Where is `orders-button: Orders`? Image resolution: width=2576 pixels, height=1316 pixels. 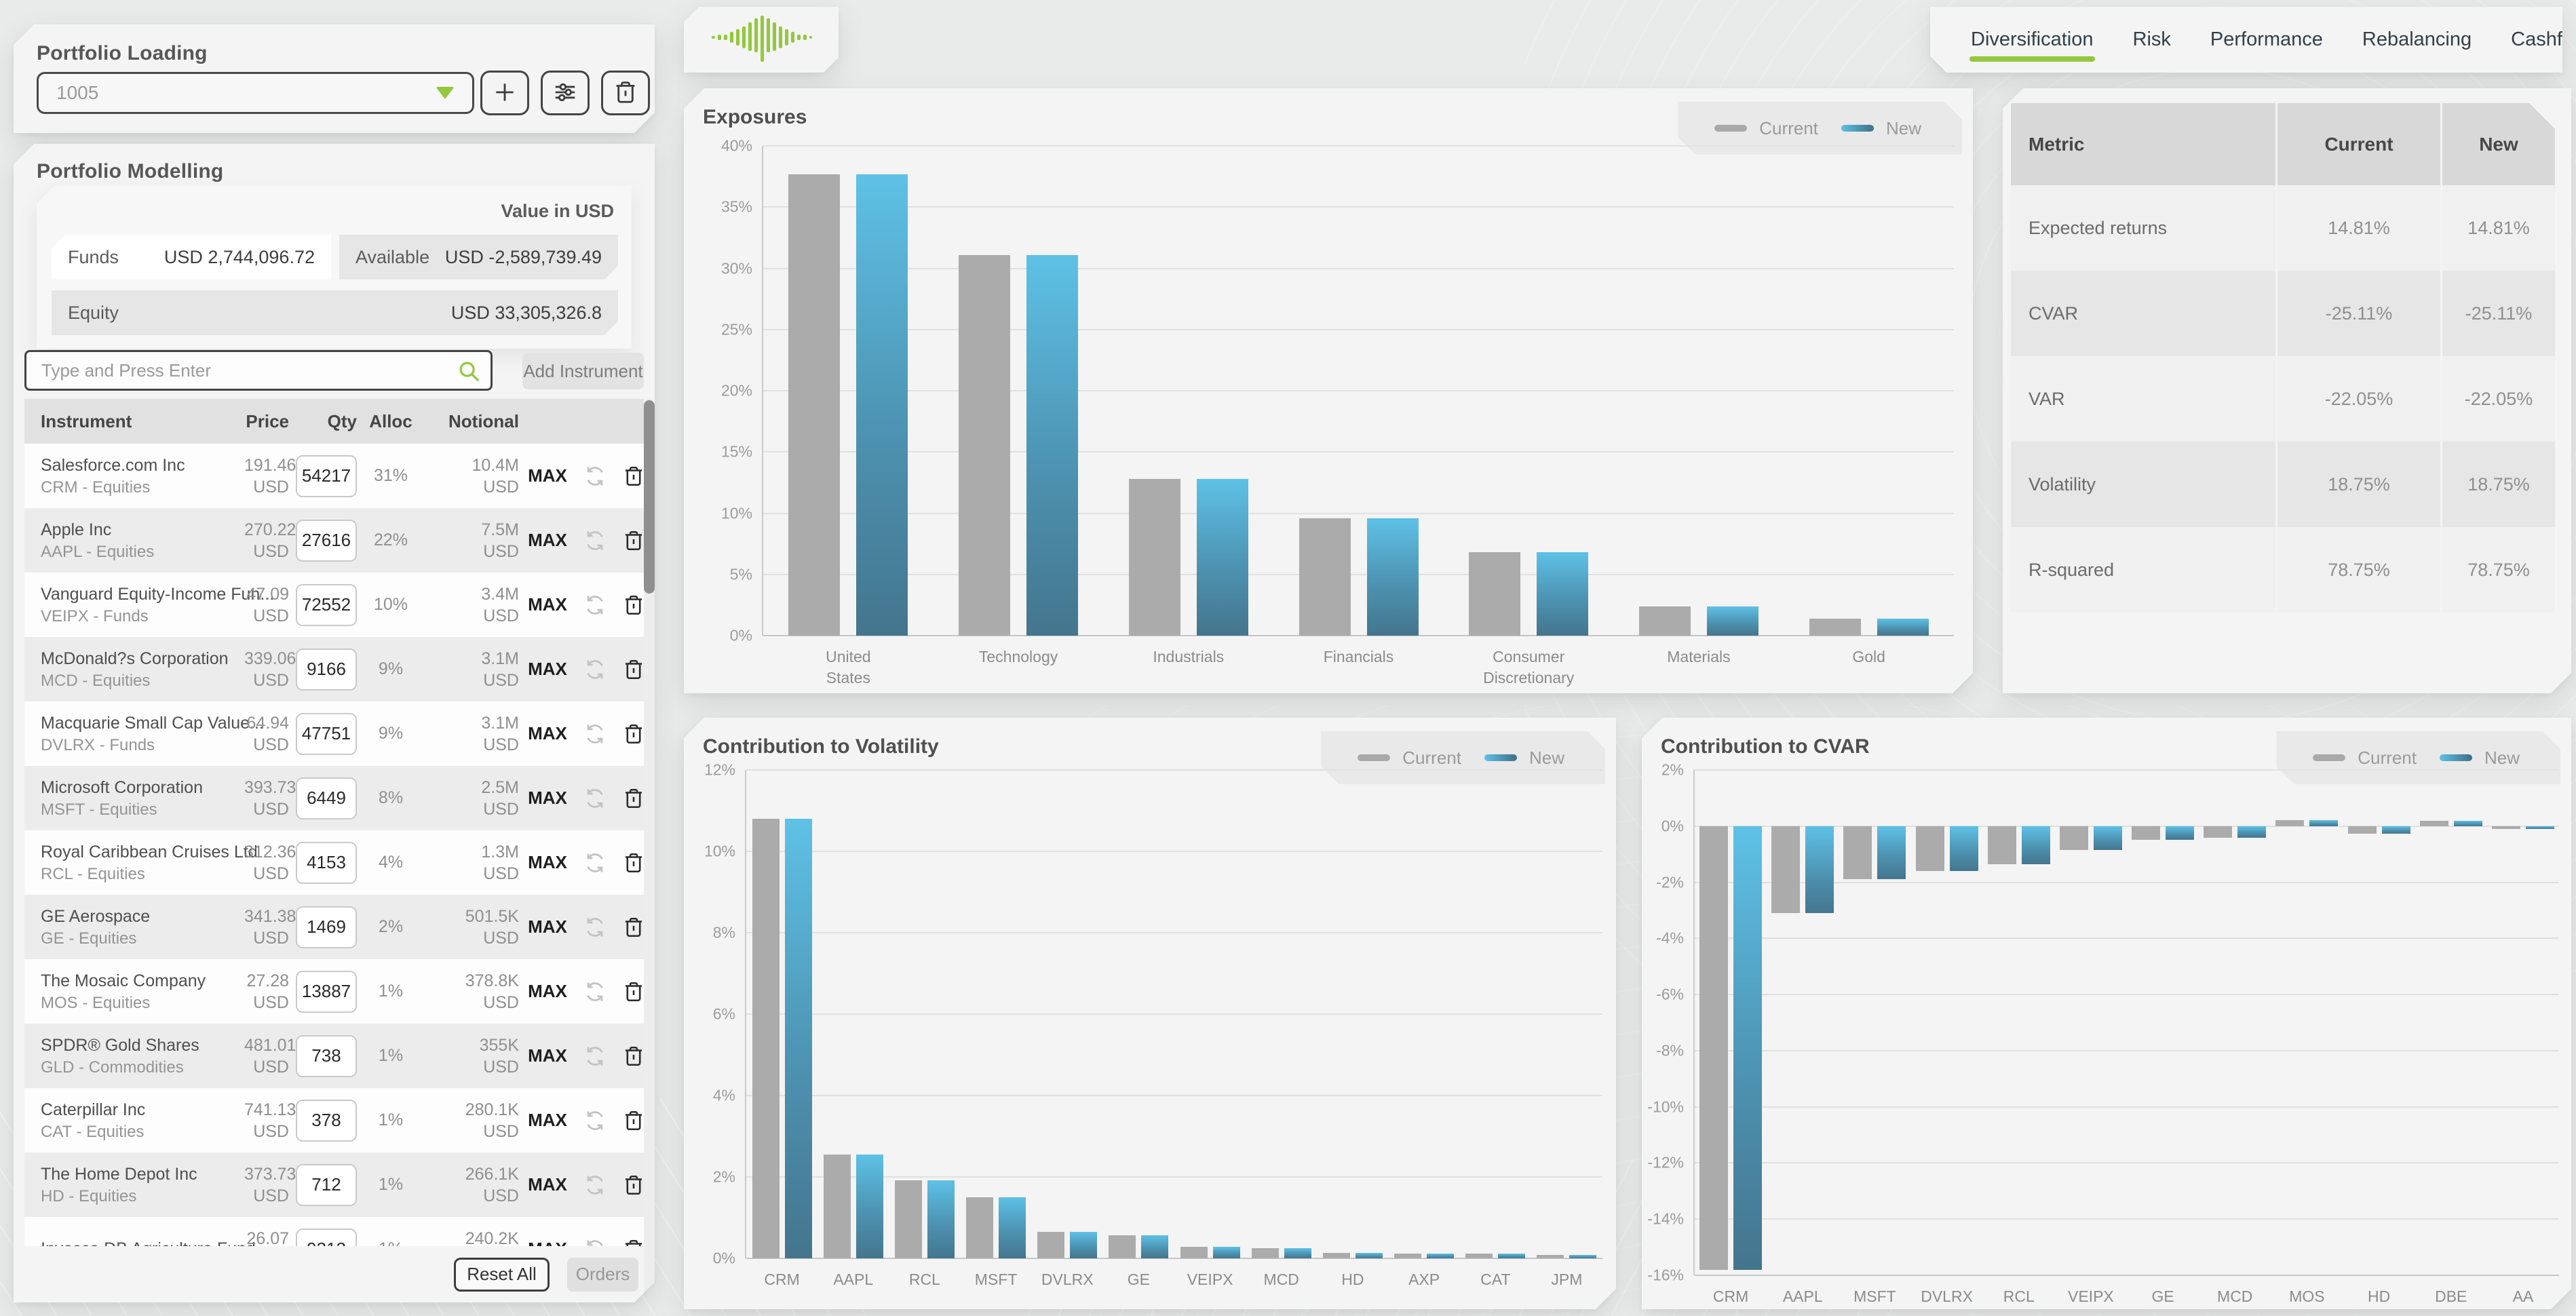
orders-button: Orders is located at coordinates (602, 1275).